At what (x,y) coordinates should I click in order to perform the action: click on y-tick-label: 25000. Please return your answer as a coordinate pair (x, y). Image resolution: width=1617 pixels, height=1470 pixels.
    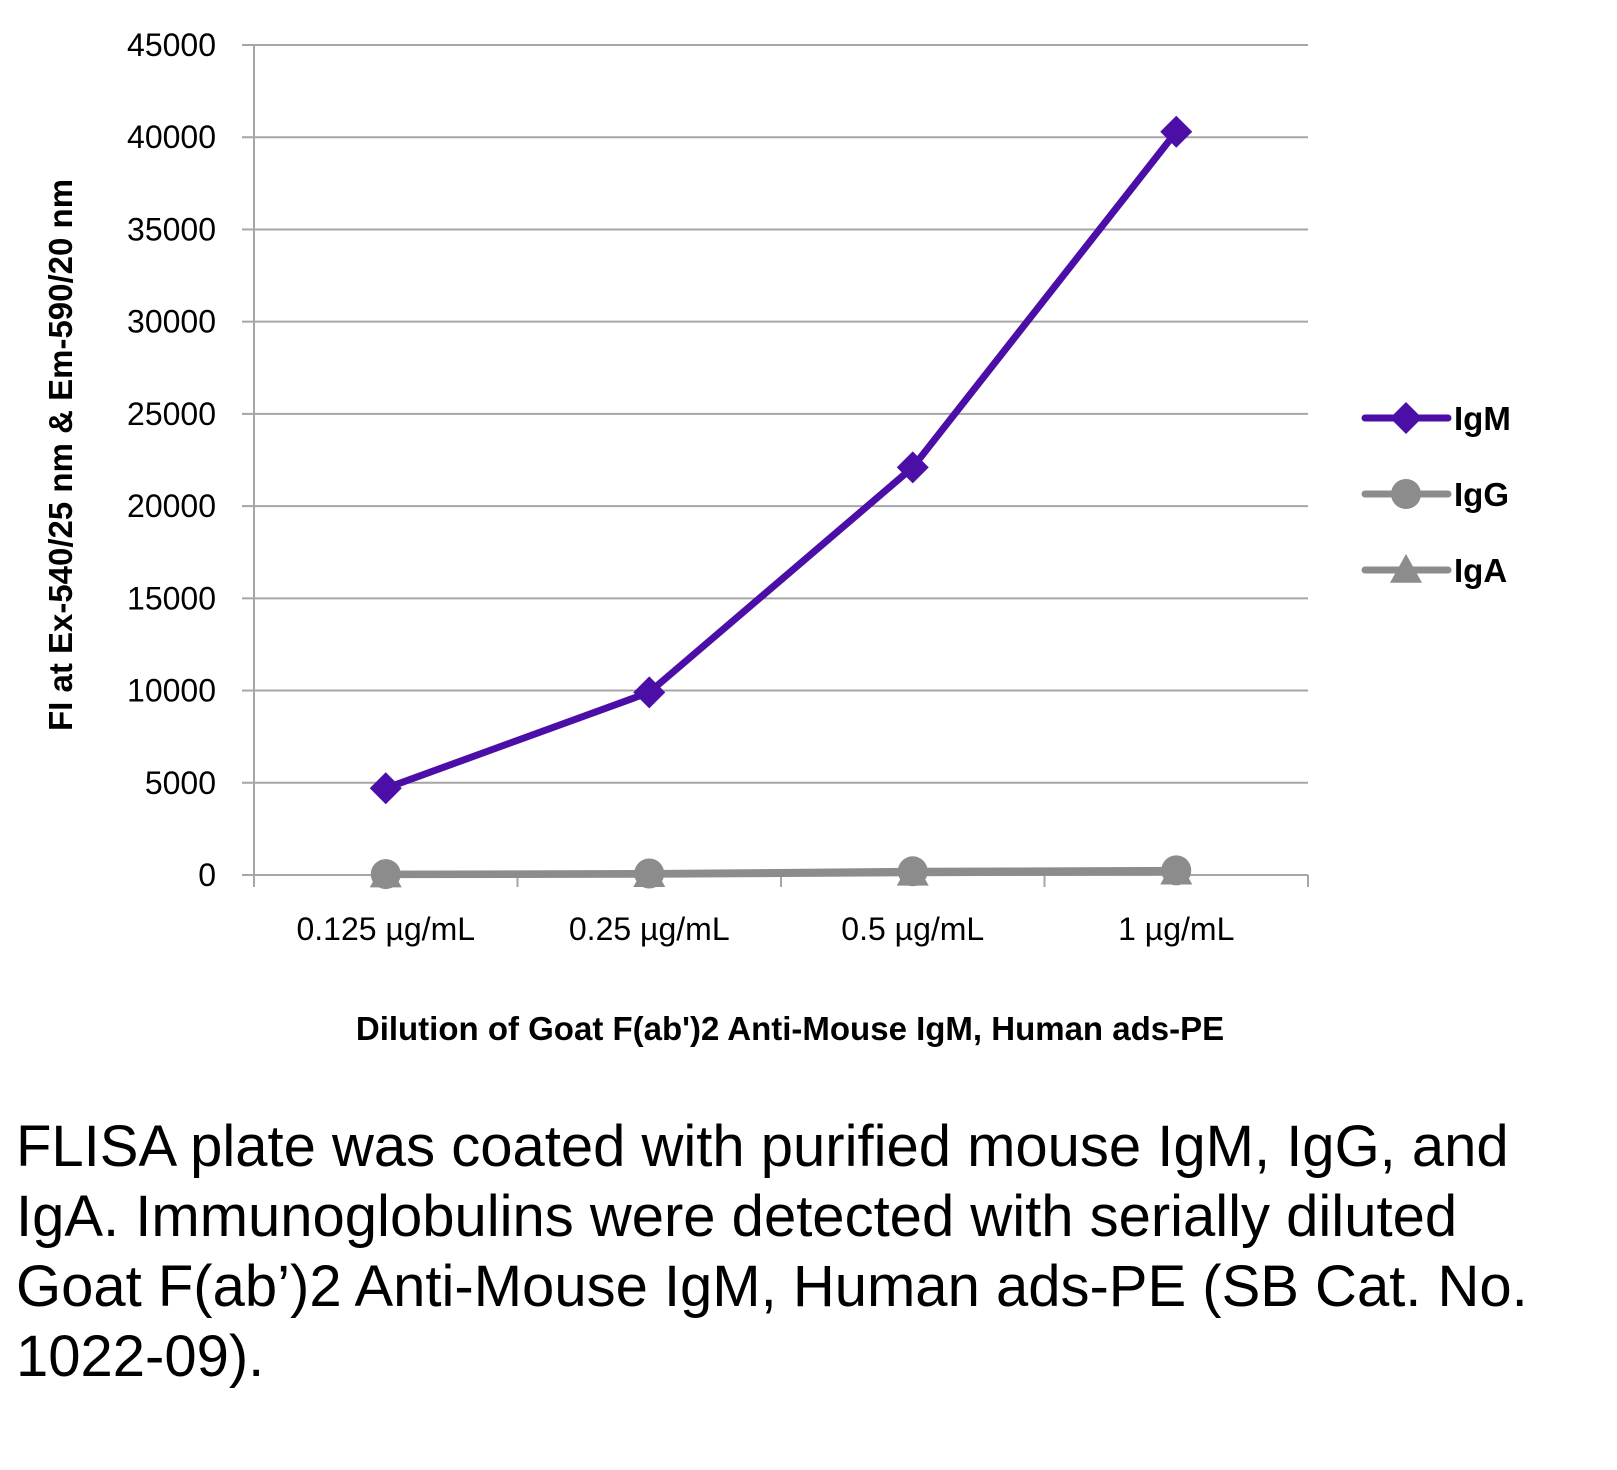
    Looking at the image, I should click on (171, 414).